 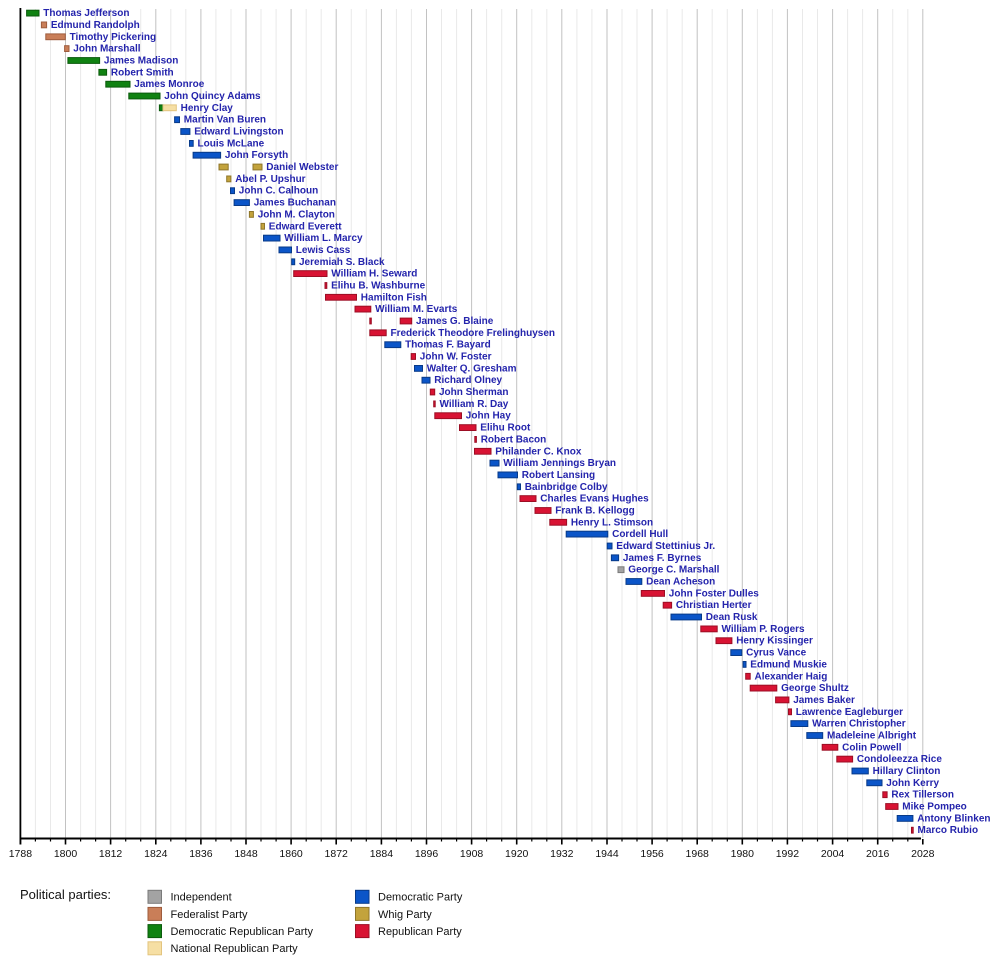 What do you see at coordinates (270, 179) in the screenshot?
I see `svg-text: Abel P. Upshur` at bounding box center [270, 179].